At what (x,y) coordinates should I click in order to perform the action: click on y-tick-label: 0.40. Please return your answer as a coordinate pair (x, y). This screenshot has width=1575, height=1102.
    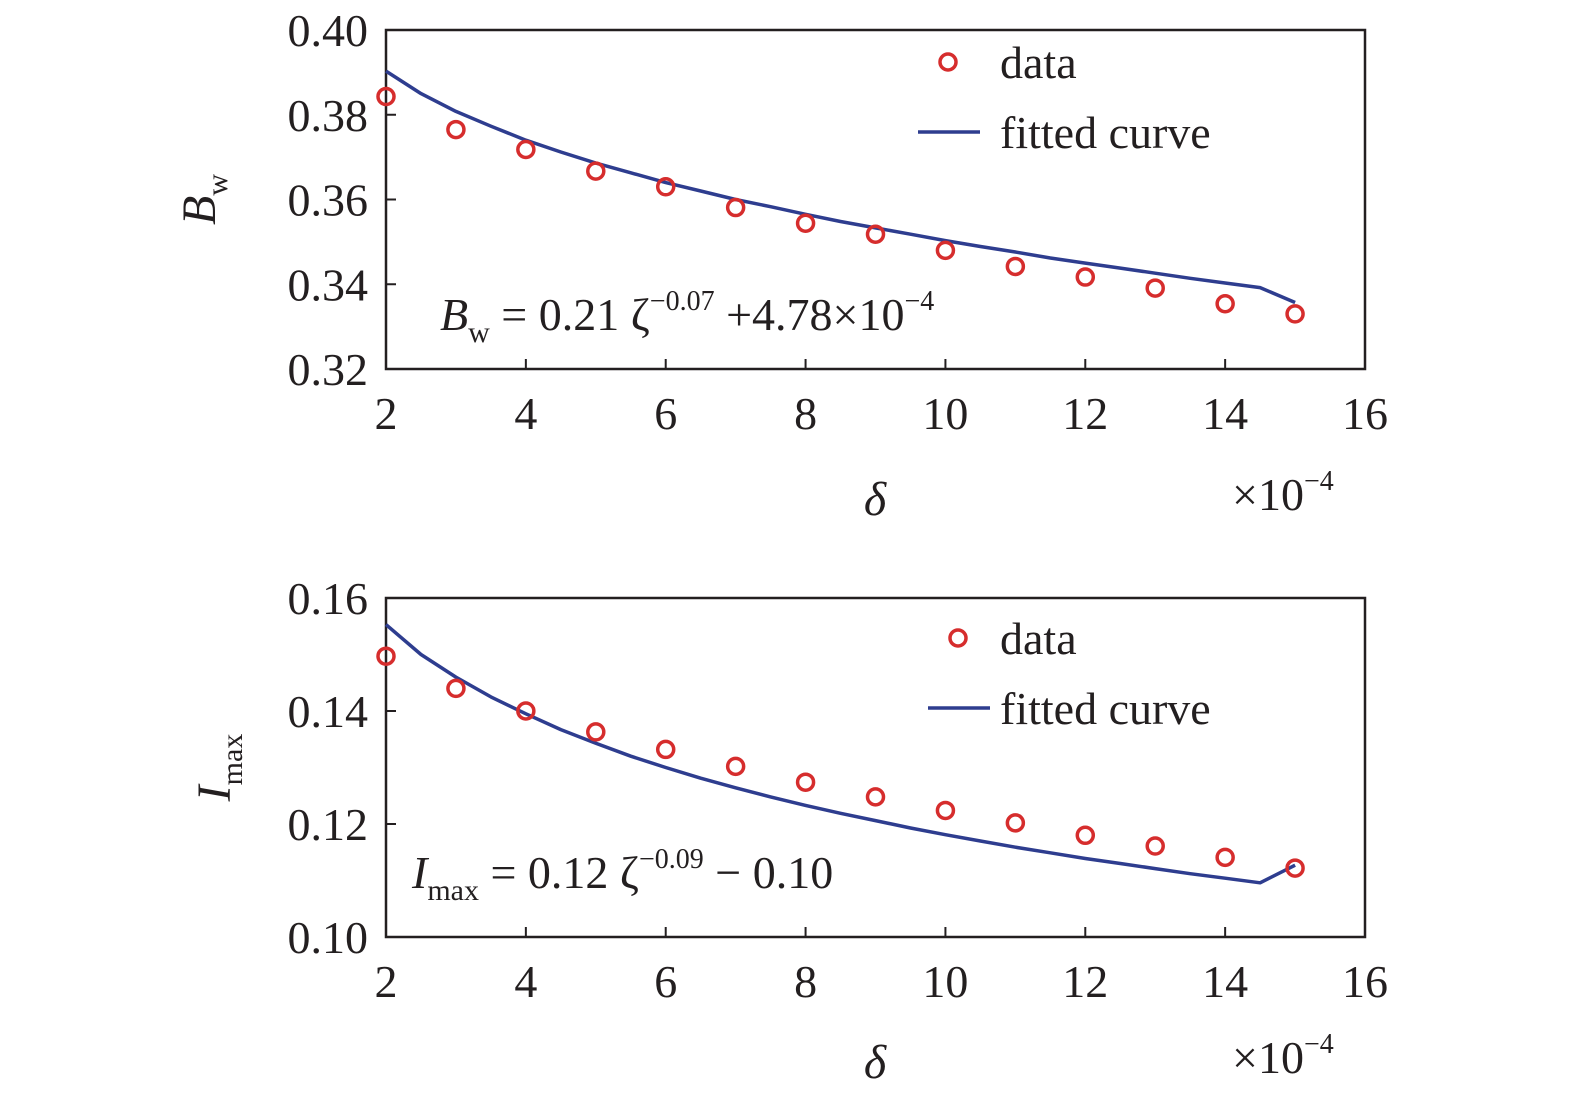
    Looking at the image, I should click on (328, 30).